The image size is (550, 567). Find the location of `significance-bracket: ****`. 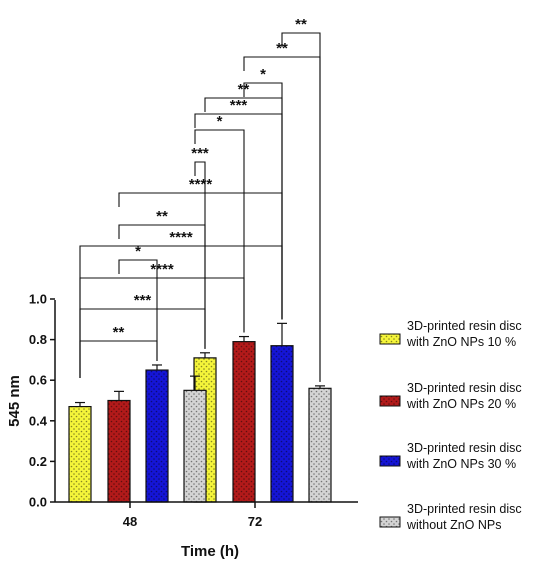

significance-bracket: **** is located at coordinates (162, 319).